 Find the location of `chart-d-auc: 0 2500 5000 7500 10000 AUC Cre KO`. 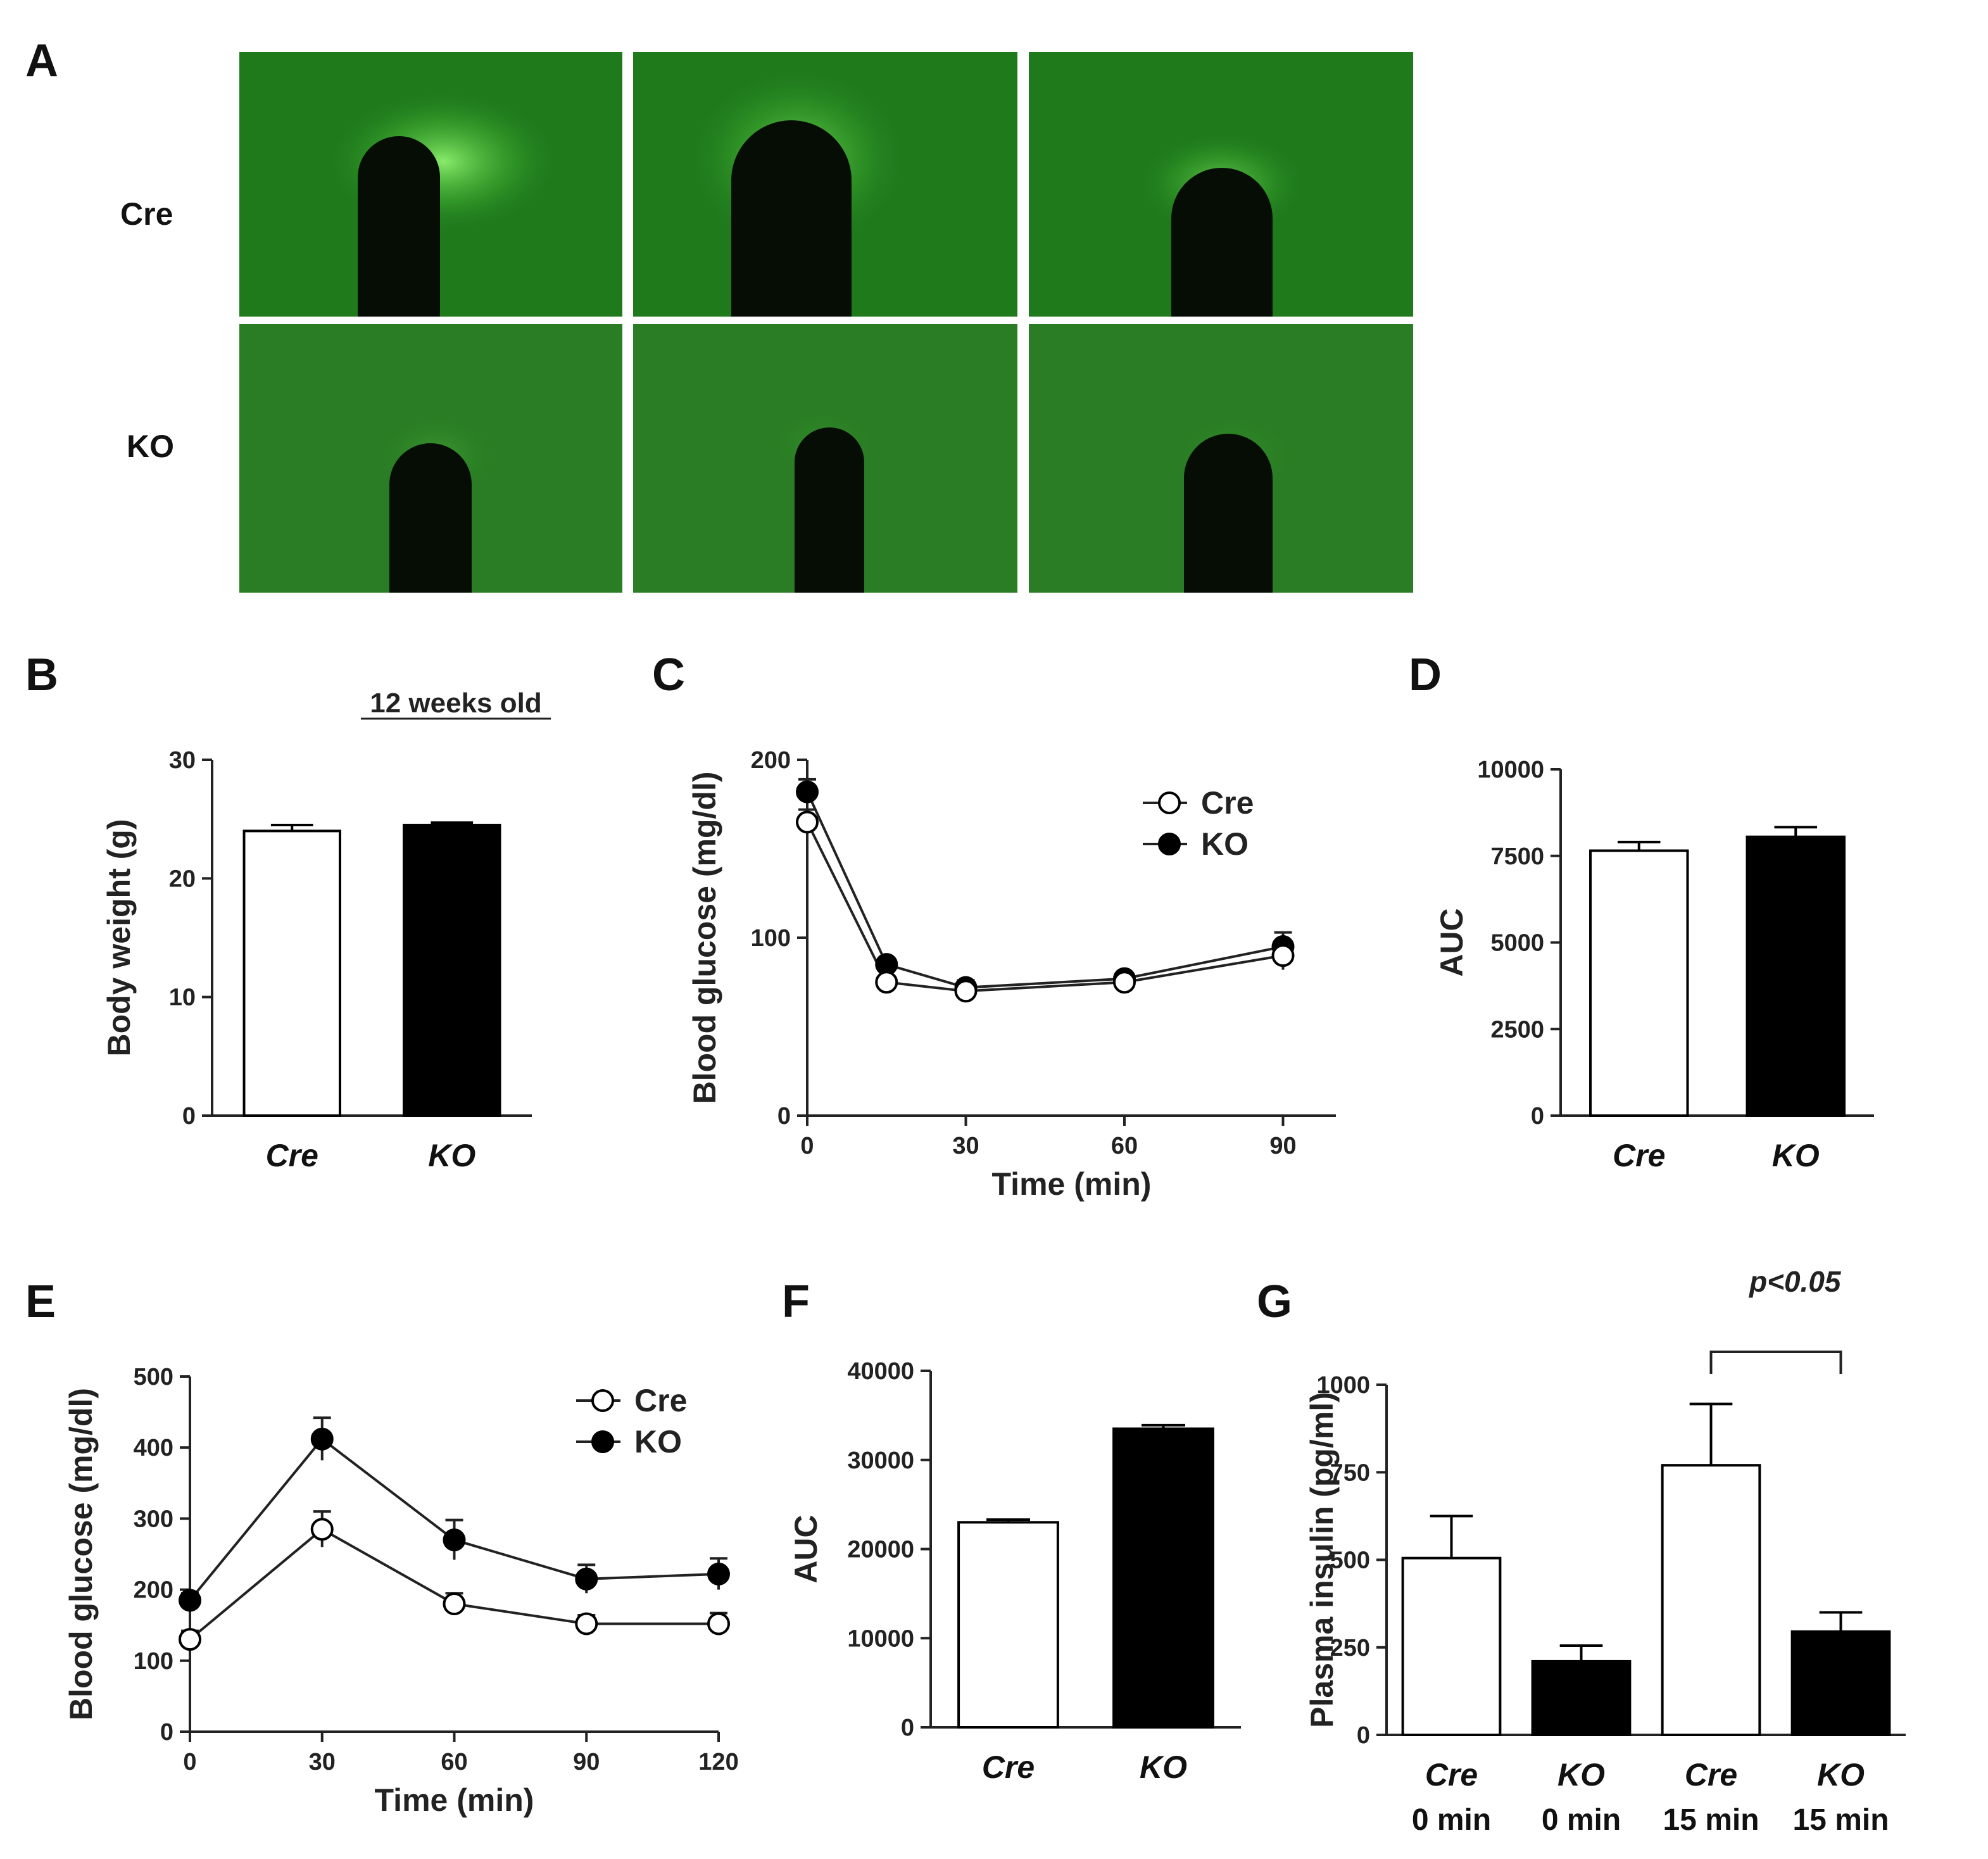

chart-d-auc: 0 2500 5000 7500 10000 AUC Cre KO is located at coordinates (1654, 965).